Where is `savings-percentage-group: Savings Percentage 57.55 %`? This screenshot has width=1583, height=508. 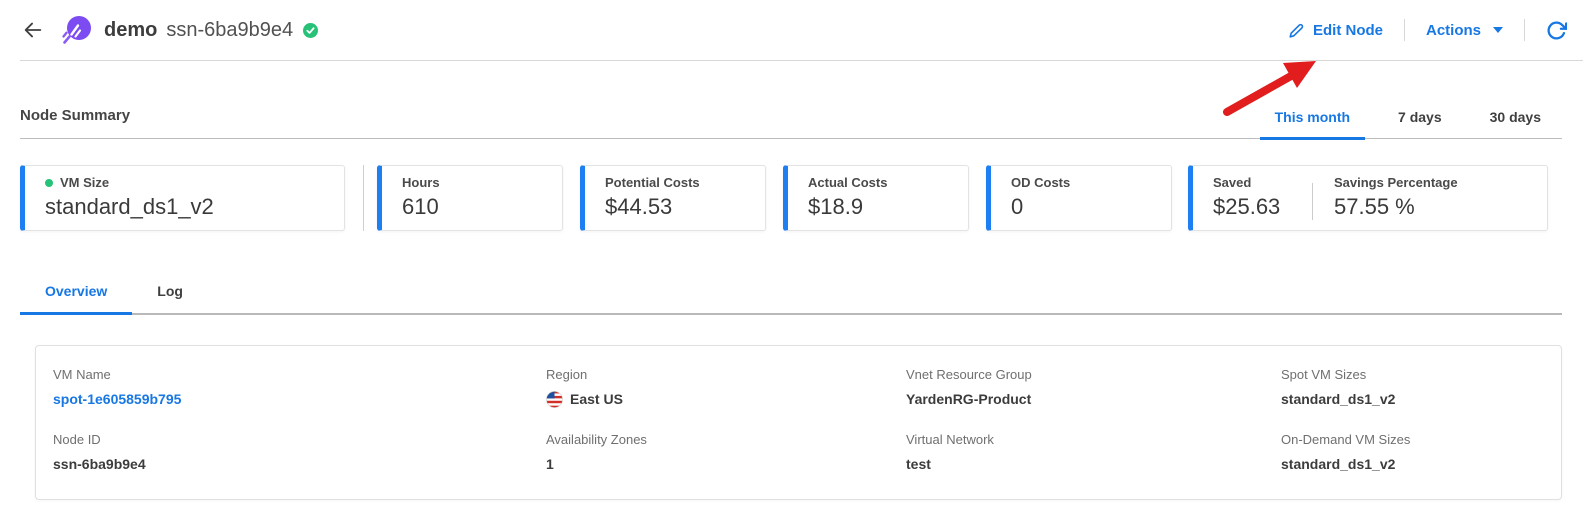 savings-percentage-group: Savings Percentage 57.55 % is located at coordinates (1396, 198).